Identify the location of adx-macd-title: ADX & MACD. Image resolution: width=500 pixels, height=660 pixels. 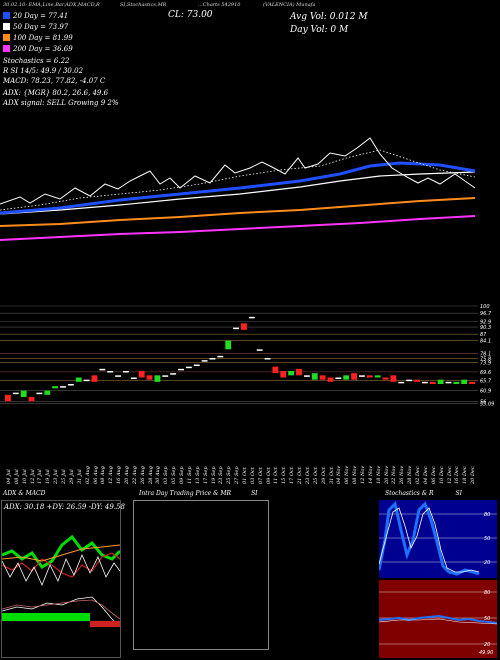
(24, 493).